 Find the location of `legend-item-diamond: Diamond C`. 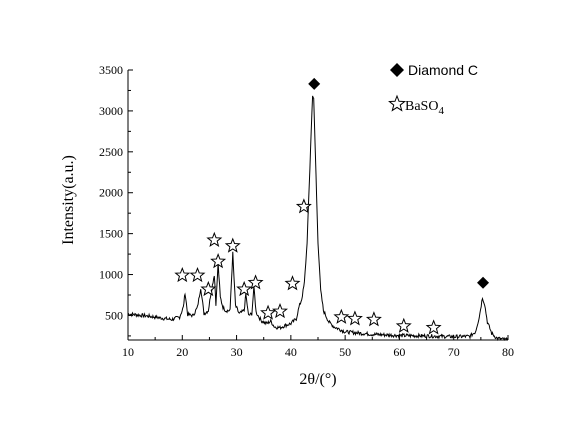

legend-item-diamond: Diamond C is located at coordinates (434, 70).